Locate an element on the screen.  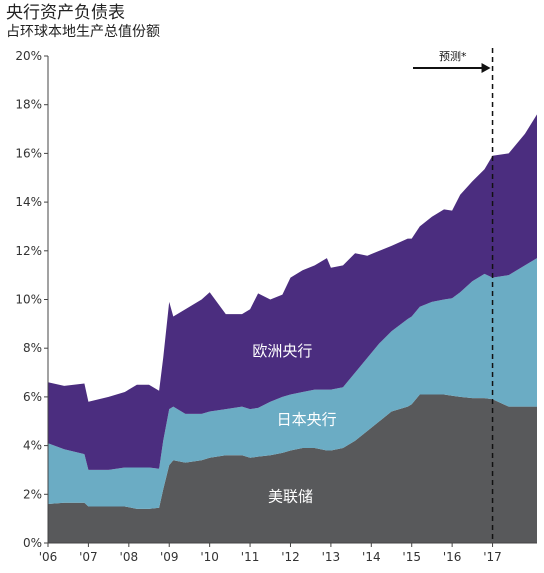
y-tick-label: 4% is located at coordinates (32, 446).